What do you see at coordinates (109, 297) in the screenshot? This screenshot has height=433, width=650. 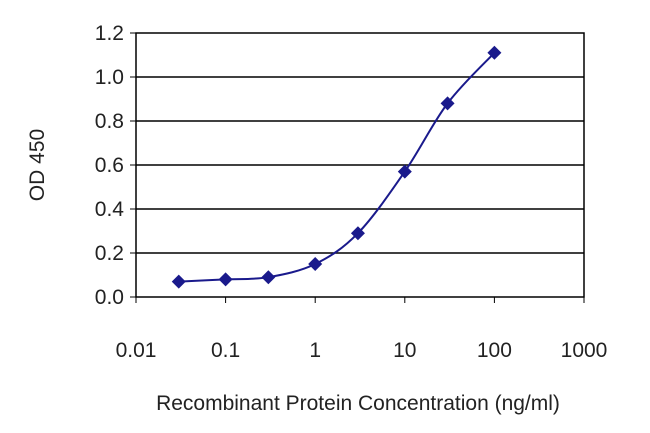 I see `y-tick-label-0: 0.0` at bounding box center [109, 297].